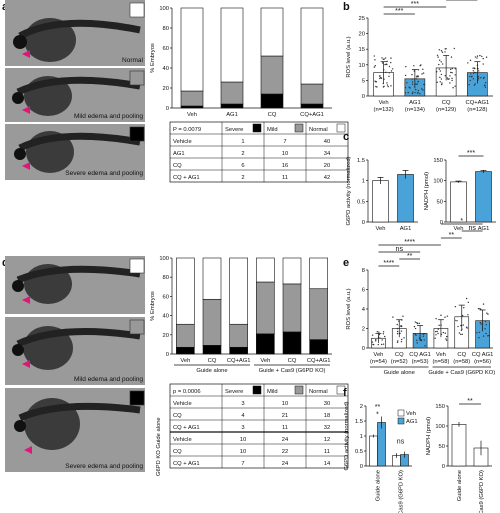 Image resolution: width=500 pixels, height=513 pixels. What do you see at coordinates (211, 371) in the screenshot?
I see `chart-d-group-label: Guide alone` at bounding box center [211, 371].